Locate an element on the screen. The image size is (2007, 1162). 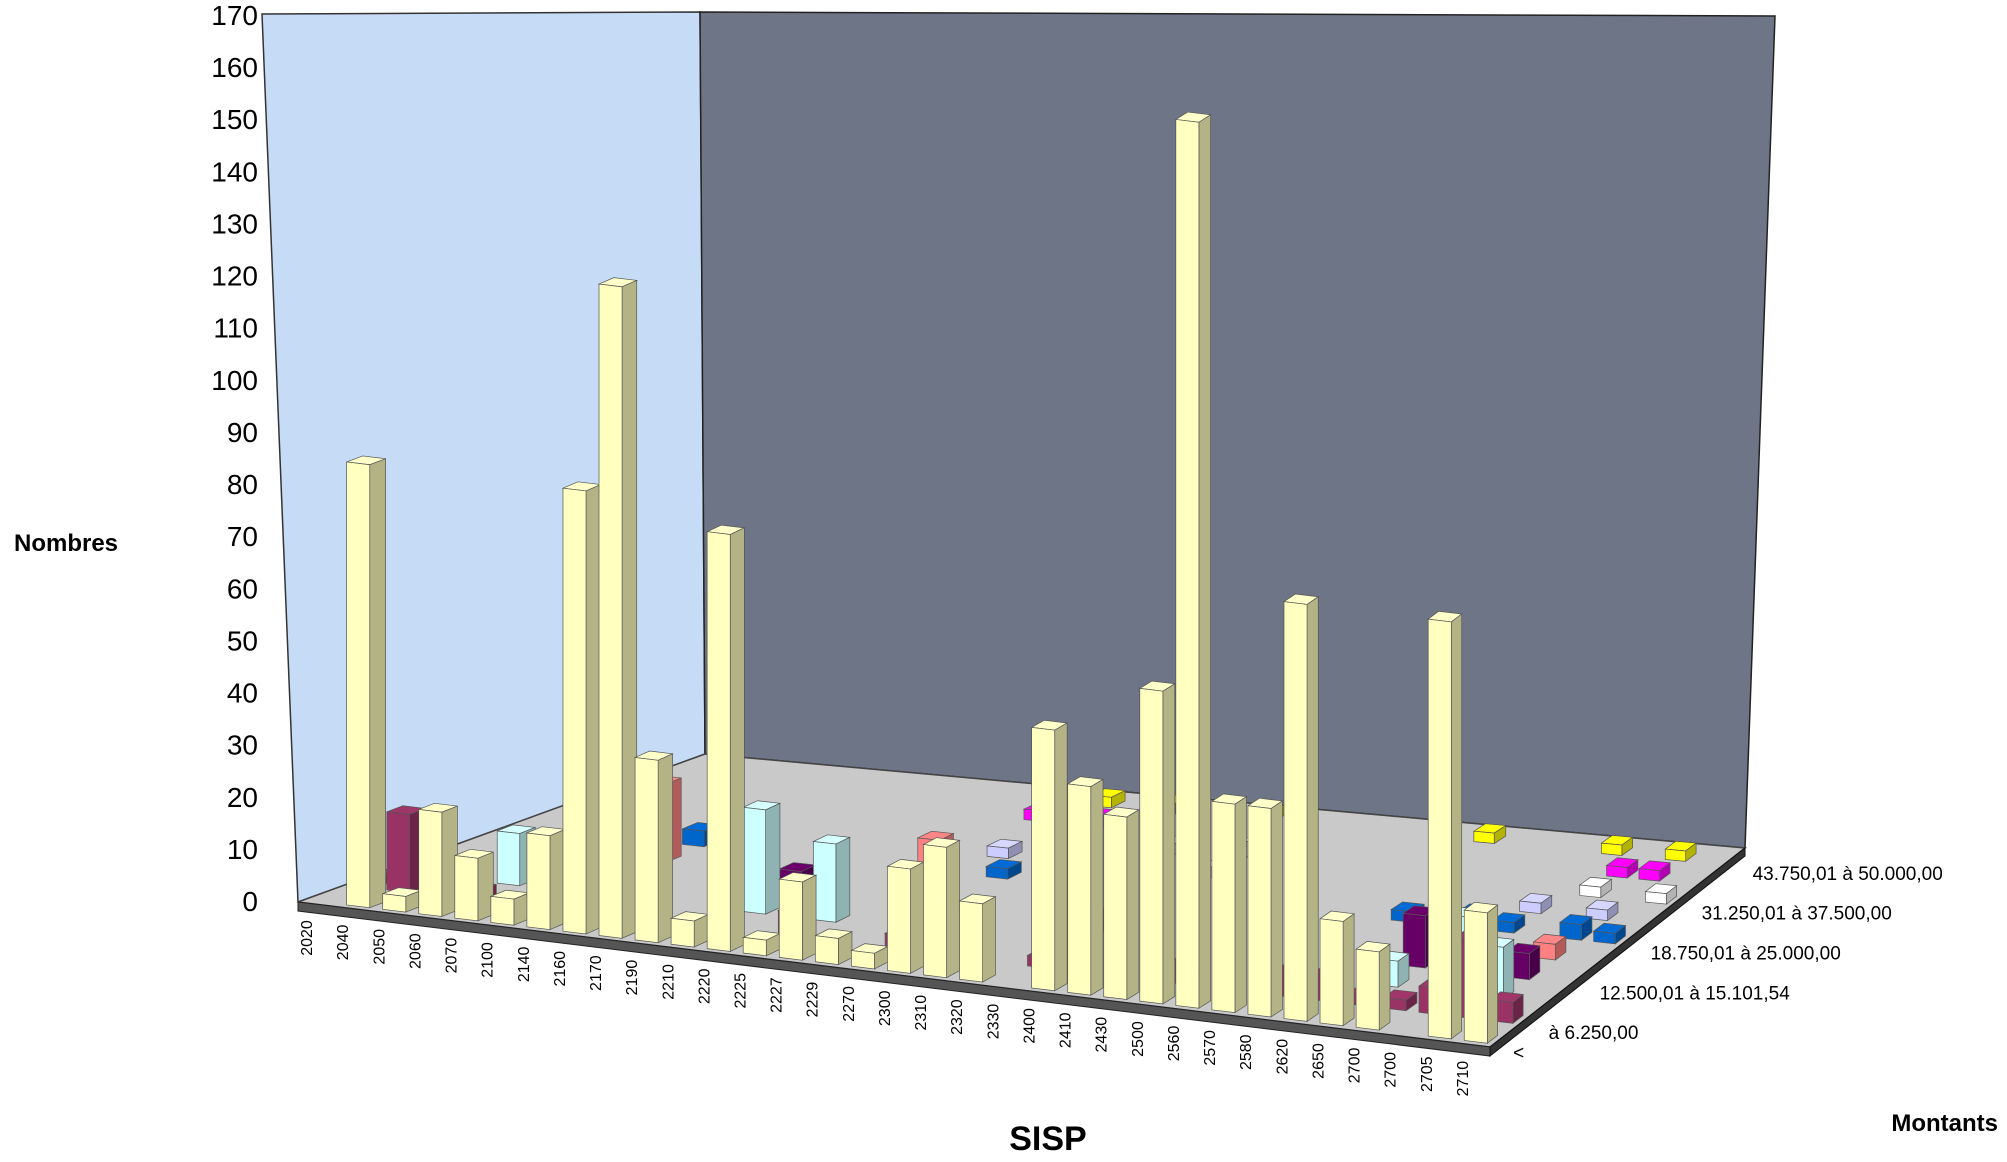
x-tick-label: 2220 is located at coordinates (704, 986).